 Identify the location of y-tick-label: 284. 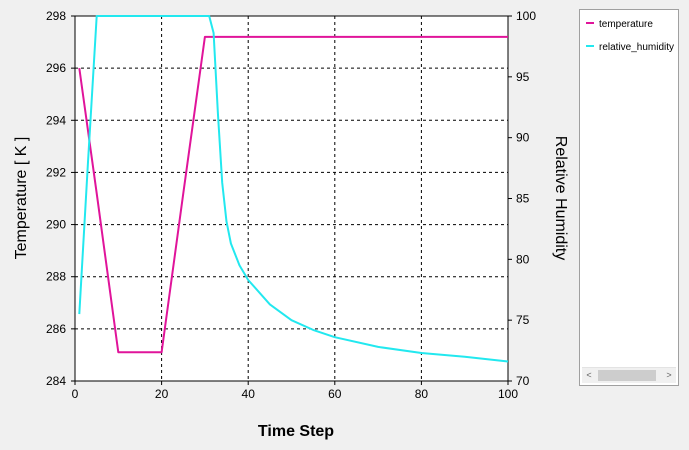
(56, 381).